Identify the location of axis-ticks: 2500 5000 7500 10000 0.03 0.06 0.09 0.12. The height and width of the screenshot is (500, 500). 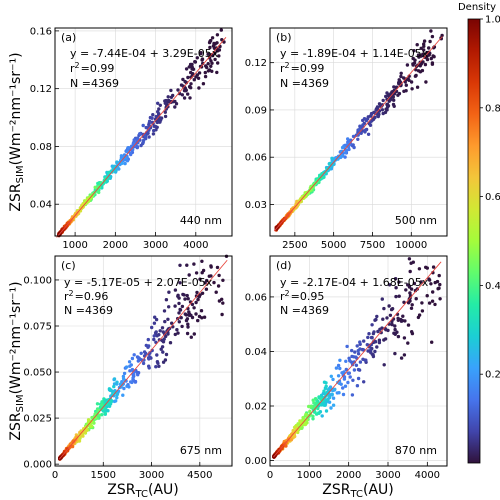
(336, 154).